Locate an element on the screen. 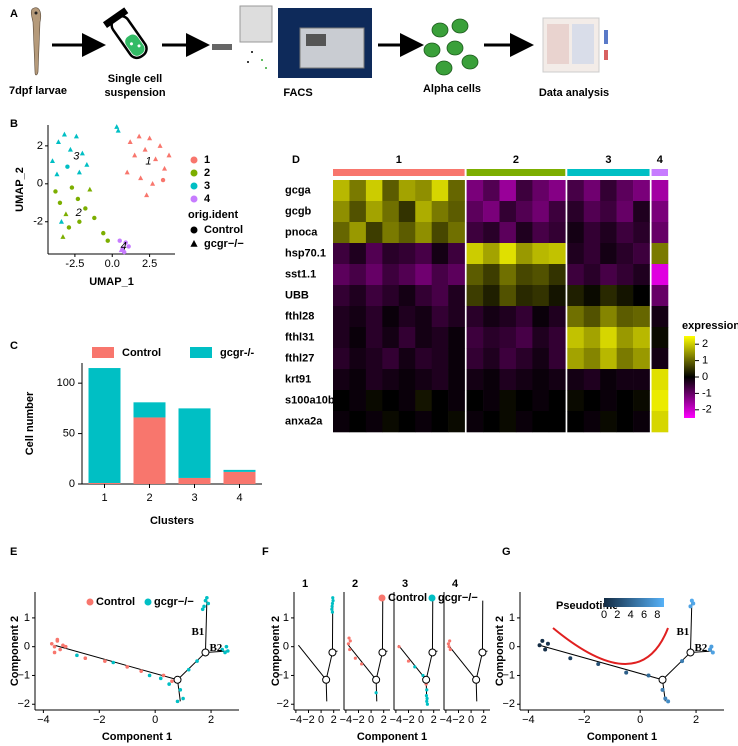 This screenshot has width=738, height=746. gene-label: hsp70.1 is located at coordinates (305, 253).